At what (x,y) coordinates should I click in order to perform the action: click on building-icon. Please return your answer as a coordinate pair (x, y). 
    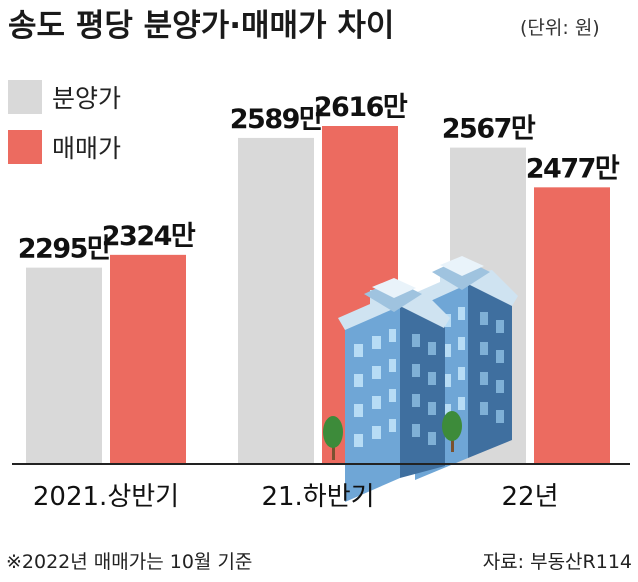
    Looking at the image, I should click on (394, 390).